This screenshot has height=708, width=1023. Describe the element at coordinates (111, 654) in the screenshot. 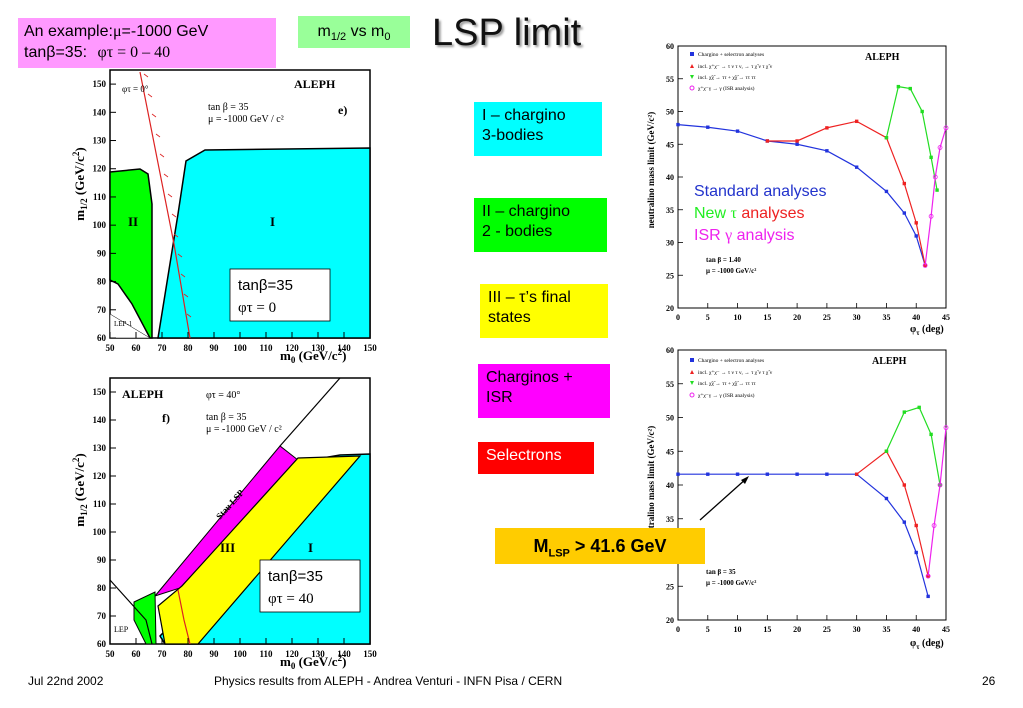

I see `x-tick-label: 50` at that location.